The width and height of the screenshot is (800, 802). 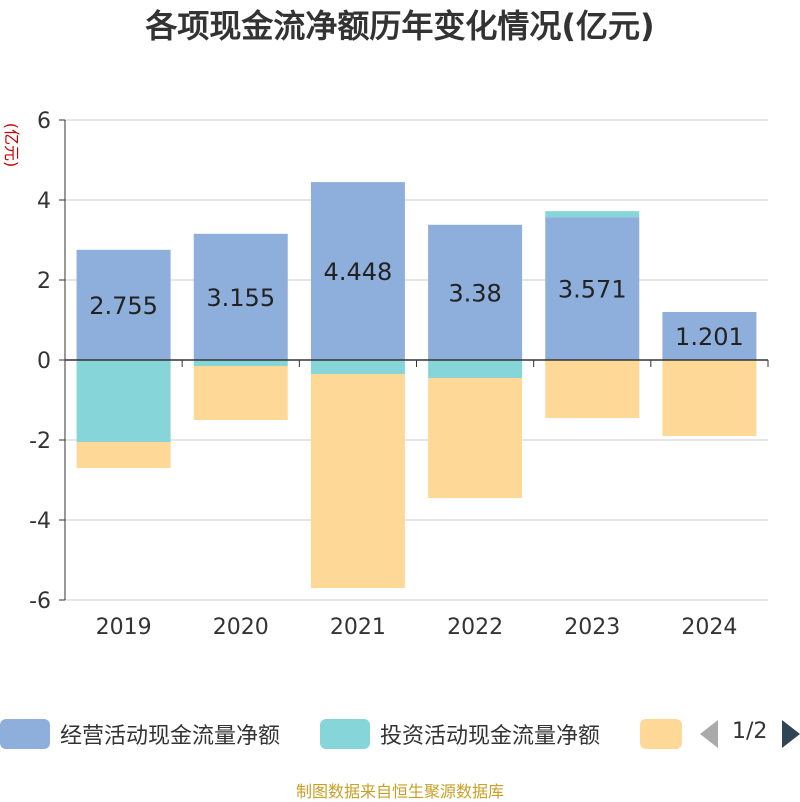 What do you see at coordinates (345, 734) in the screenshot?
I see `legend-swatch-investing` at bounding box center [345, 734].